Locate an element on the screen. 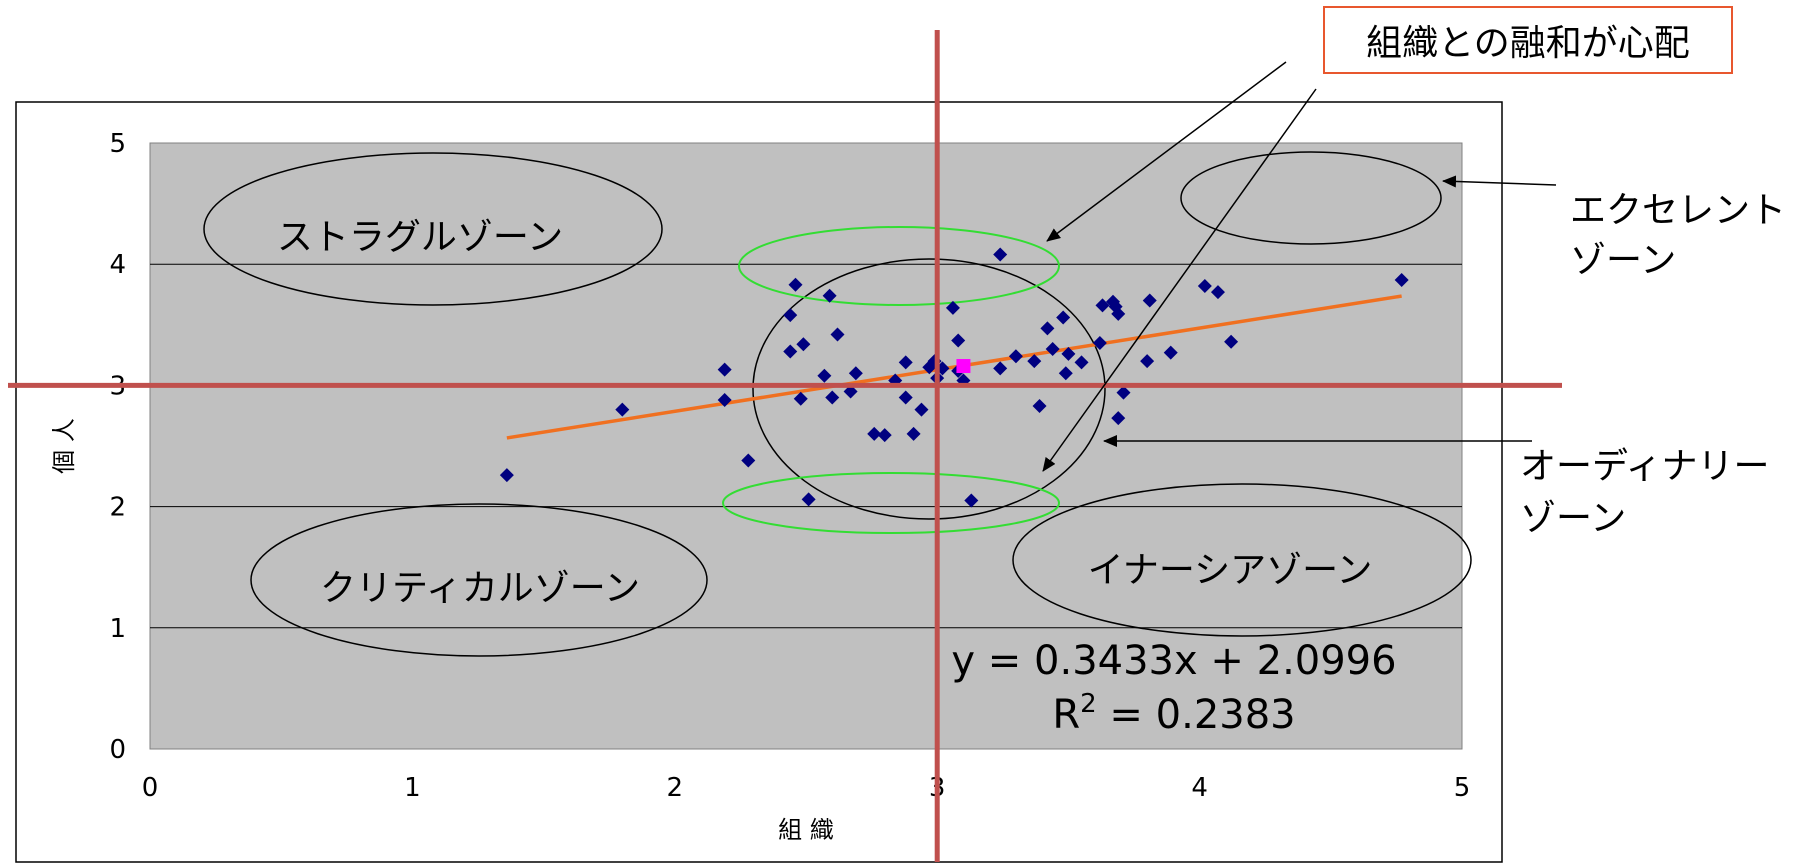 This screenshot has height=865, width=1794. excellent-arrow is located at coordinates (1499, 181).